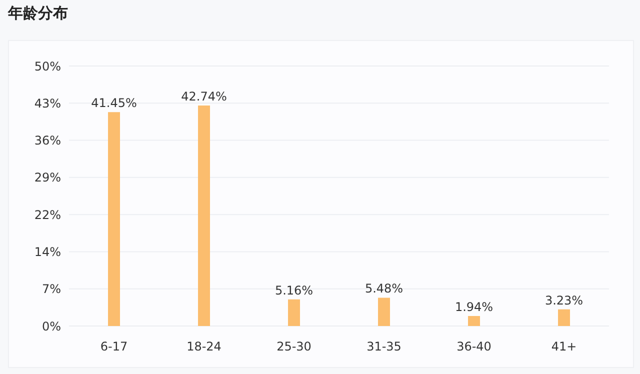 Image resolution: width=640 pixels, height=374 pixels. Describe the element at coordinates (47, 103) in the screenshot. I see `y-tick-label: 43%` at that location.